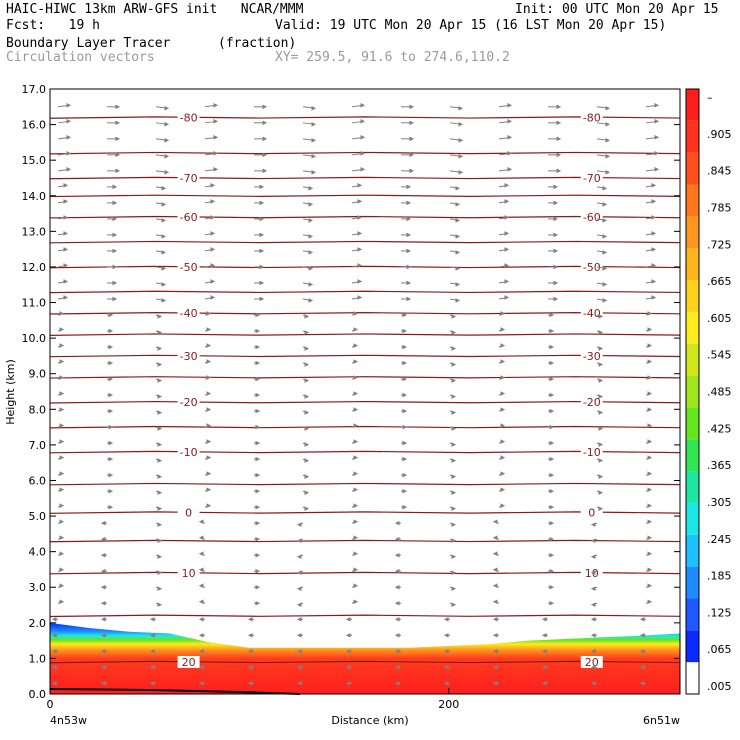  I want to click on boundary-layer-tracer-fill, so click(365, 658).